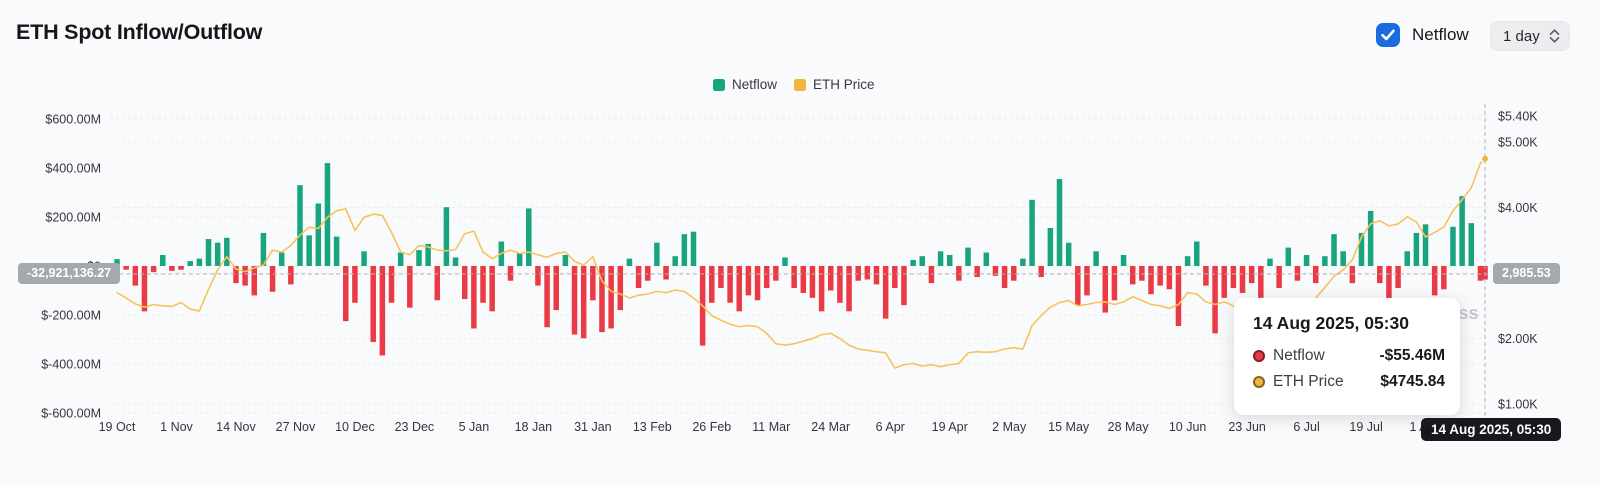 Image resolution: width=1600 pixels, height=484 pixels. Describe the element at coordinates (1388, 35) in the screenshot. I see `netflow-checkbox` at that location.